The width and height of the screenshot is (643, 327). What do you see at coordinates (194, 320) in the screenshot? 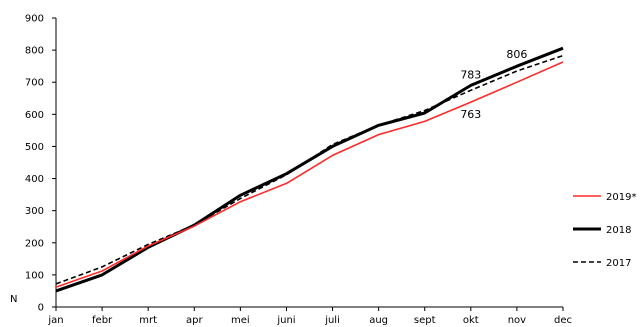
I see `x-tick-label: apr` at bounding box center [194, 320].